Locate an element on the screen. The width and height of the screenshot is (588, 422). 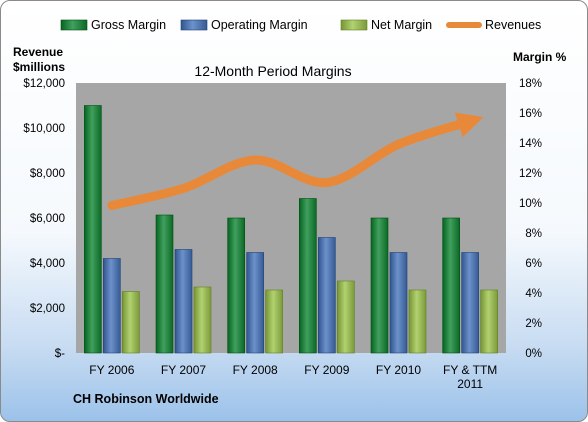
right-tick-label: 16% is located at coordinates (530, 114).